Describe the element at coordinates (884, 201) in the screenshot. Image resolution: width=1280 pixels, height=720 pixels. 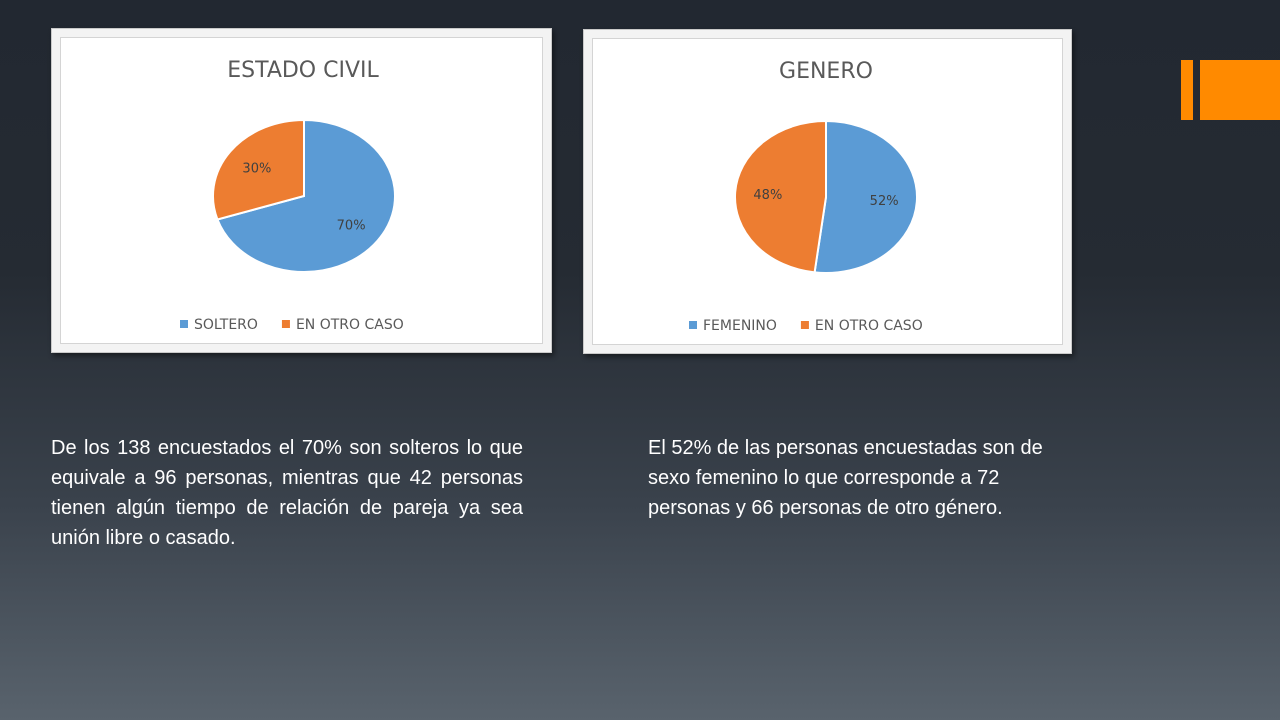
I see `data-label-femenino: 52%` at that location.